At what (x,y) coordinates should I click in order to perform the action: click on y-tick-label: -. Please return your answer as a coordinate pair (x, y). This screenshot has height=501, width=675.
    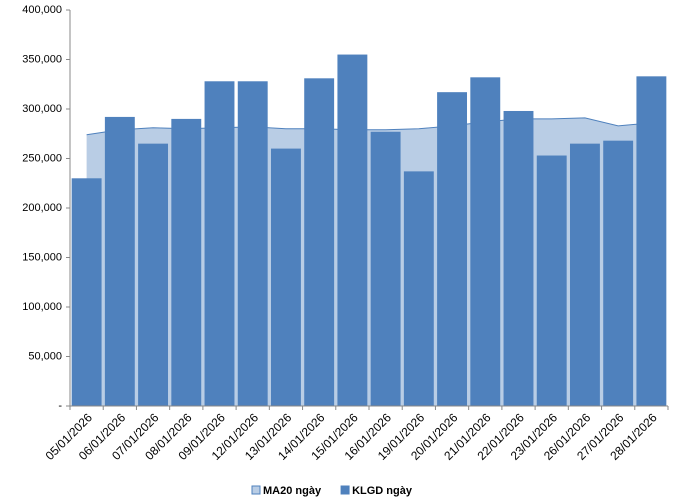
    Looking at the image, I should click on (60, 406).